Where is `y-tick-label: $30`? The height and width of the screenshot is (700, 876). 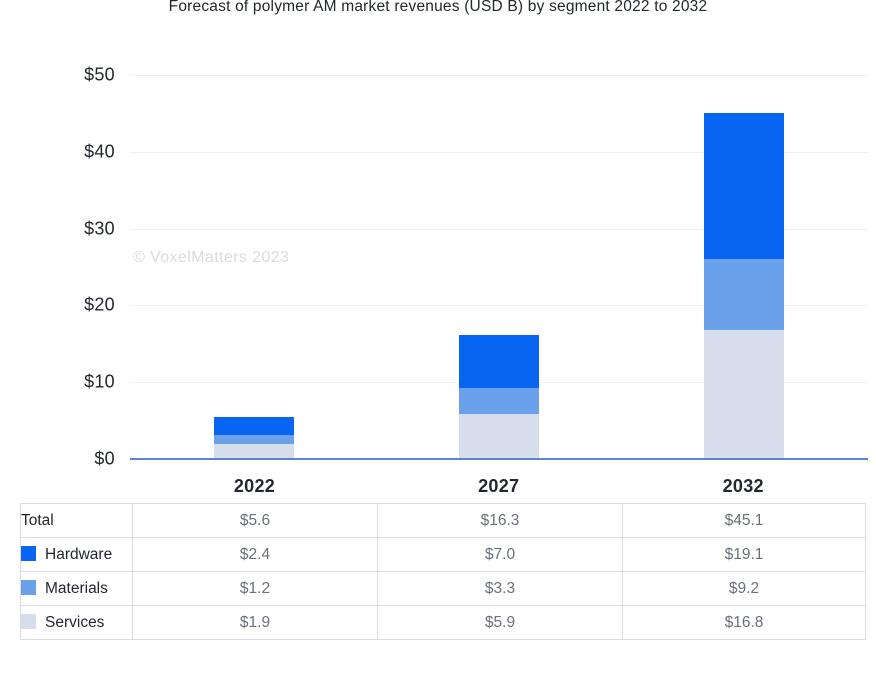 y-tick-label: $30 is located at coordinates (99, 228).